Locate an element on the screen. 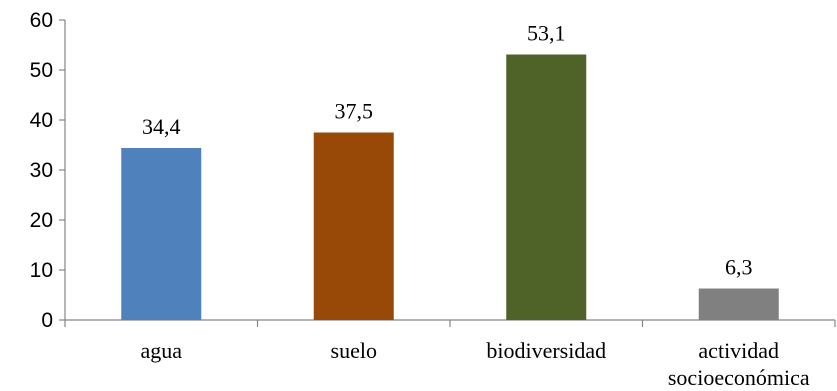  data-label: 53,1 is located at coordinates (546, 33).